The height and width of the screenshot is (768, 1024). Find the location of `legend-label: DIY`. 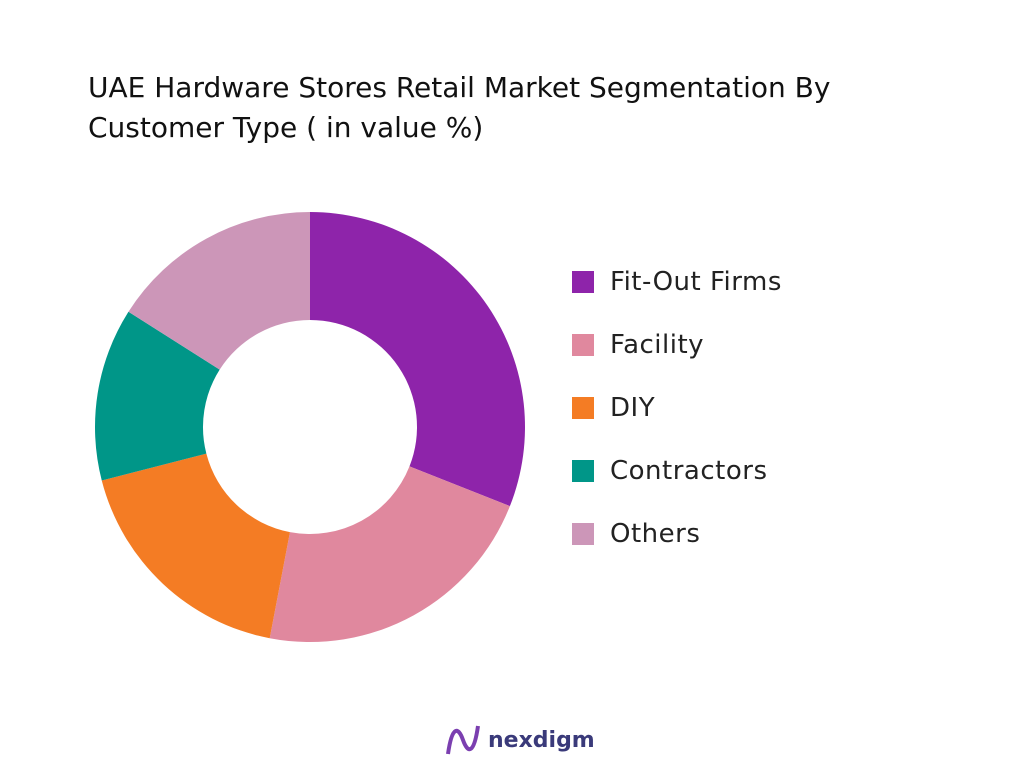

legend-label: DIY is located at coordinates (633, 407).